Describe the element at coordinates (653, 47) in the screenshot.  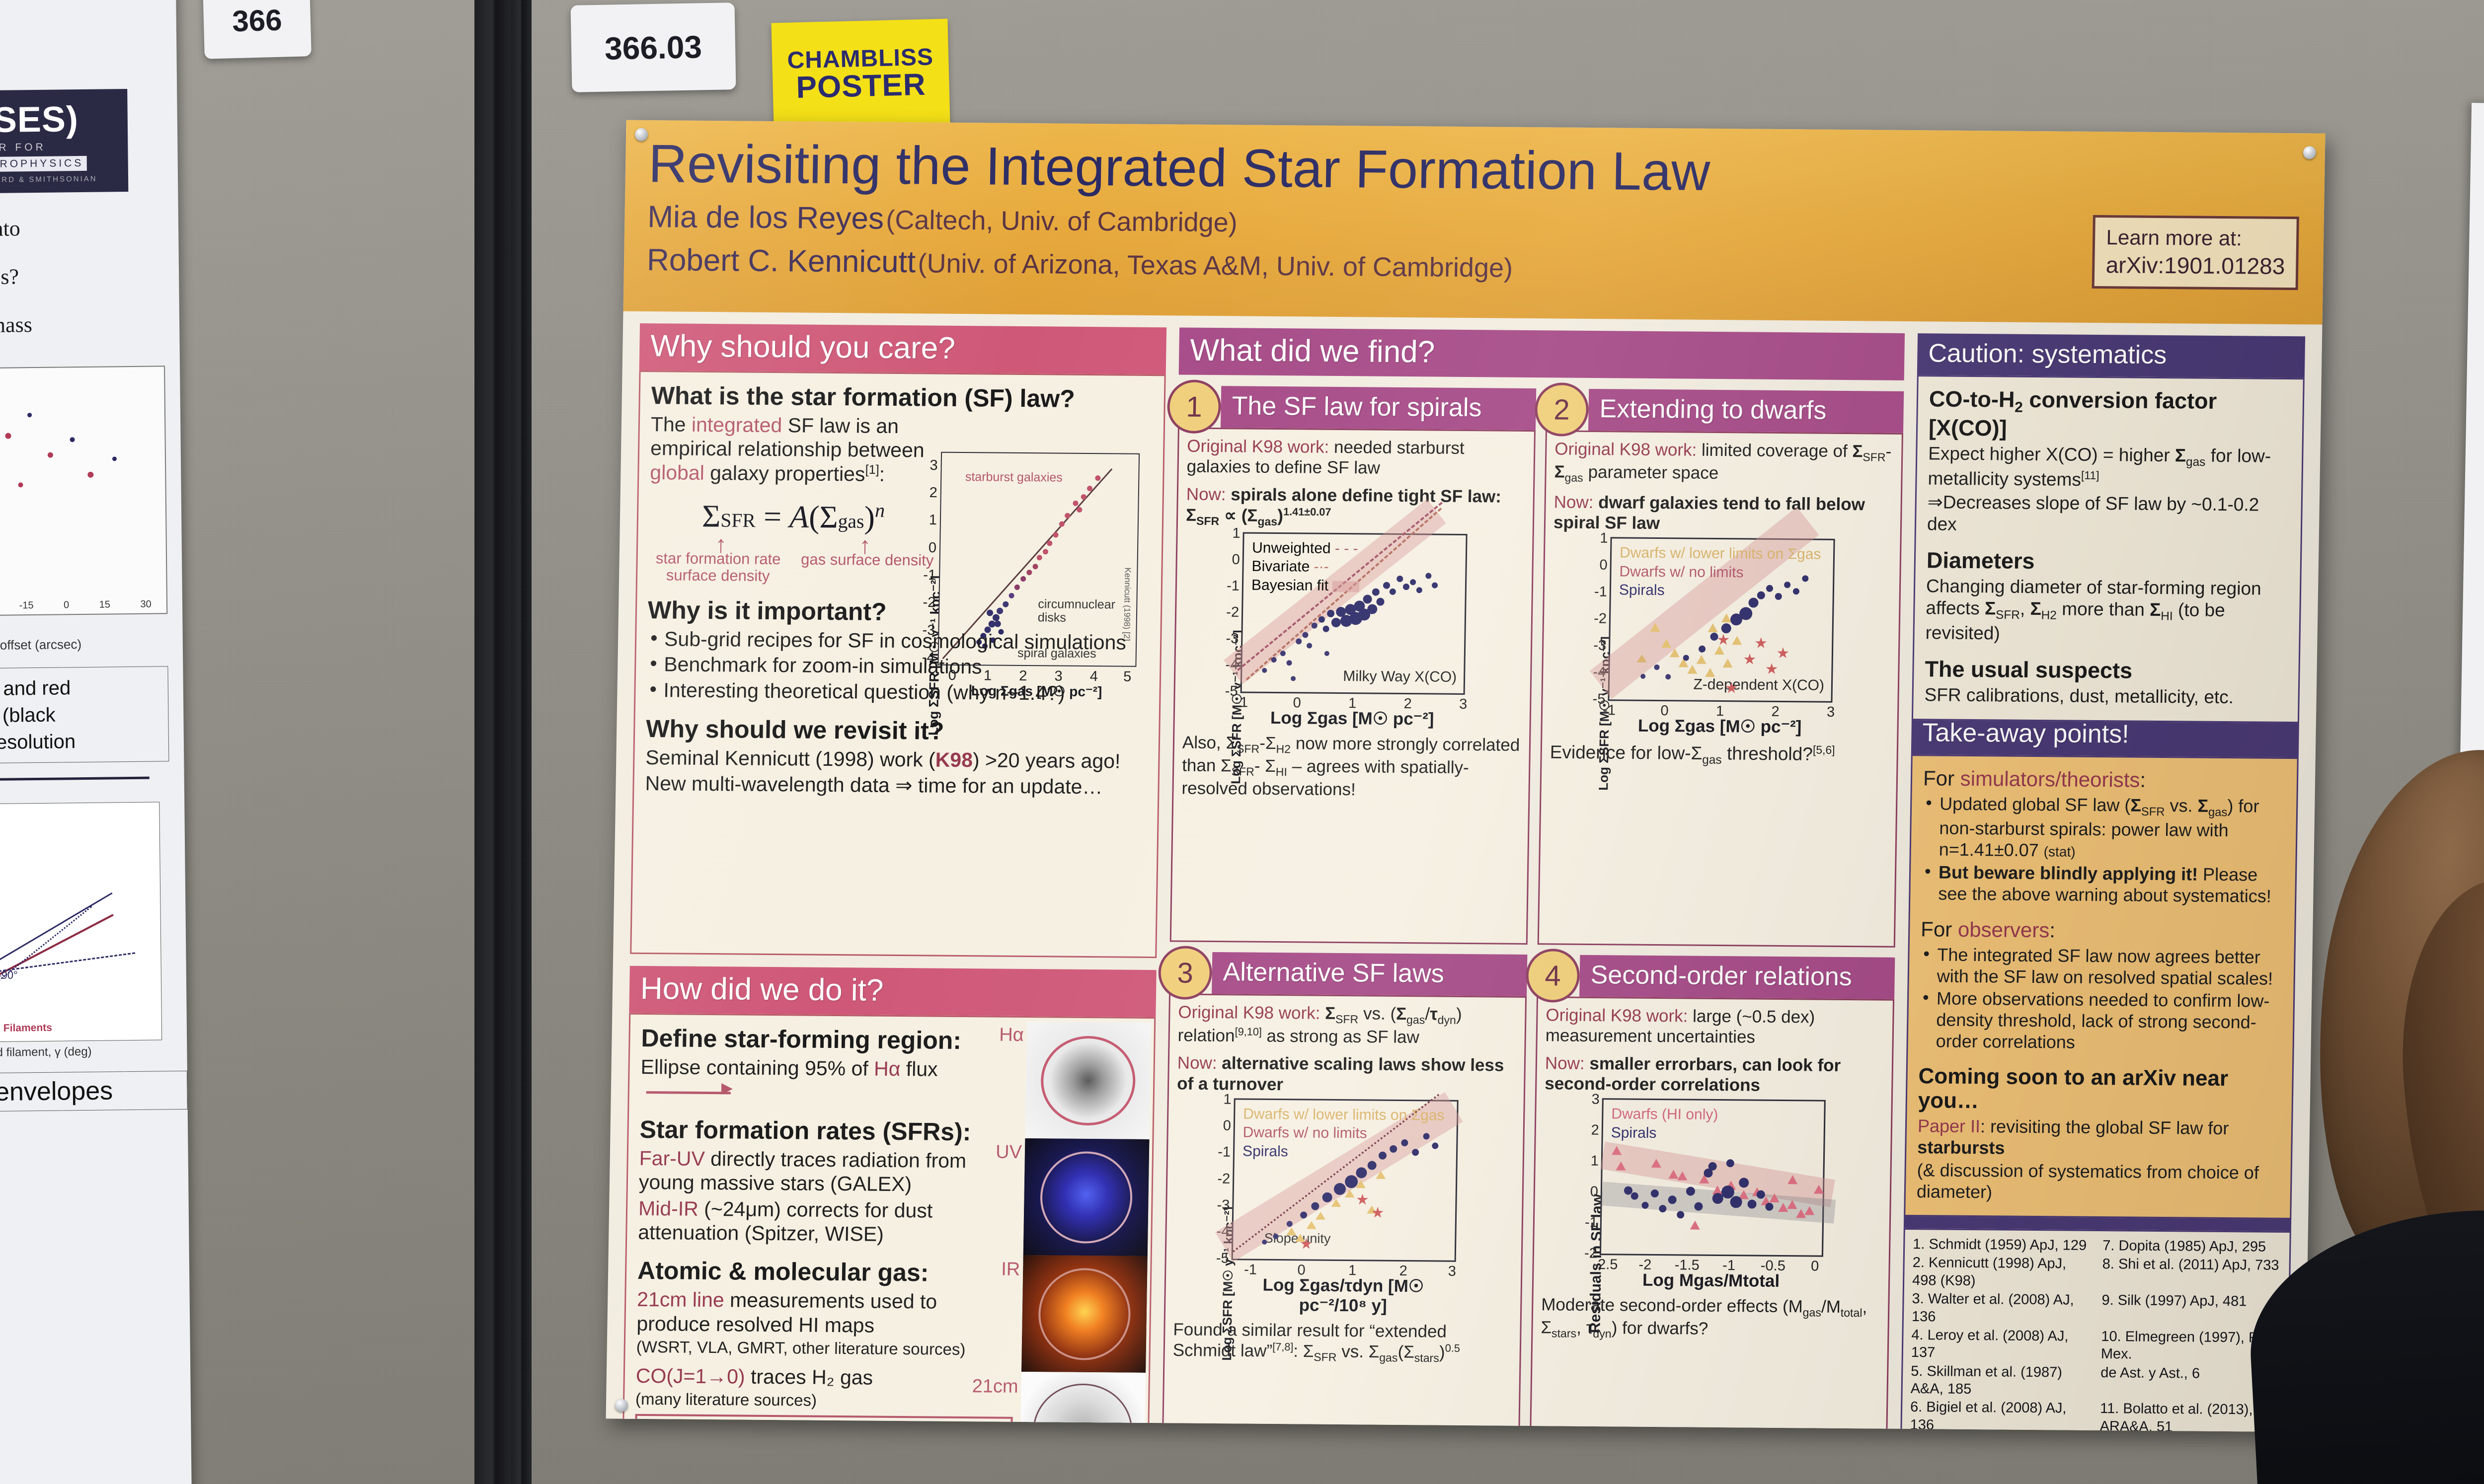
I see `session-sign-366-03: 366.03` at that location.